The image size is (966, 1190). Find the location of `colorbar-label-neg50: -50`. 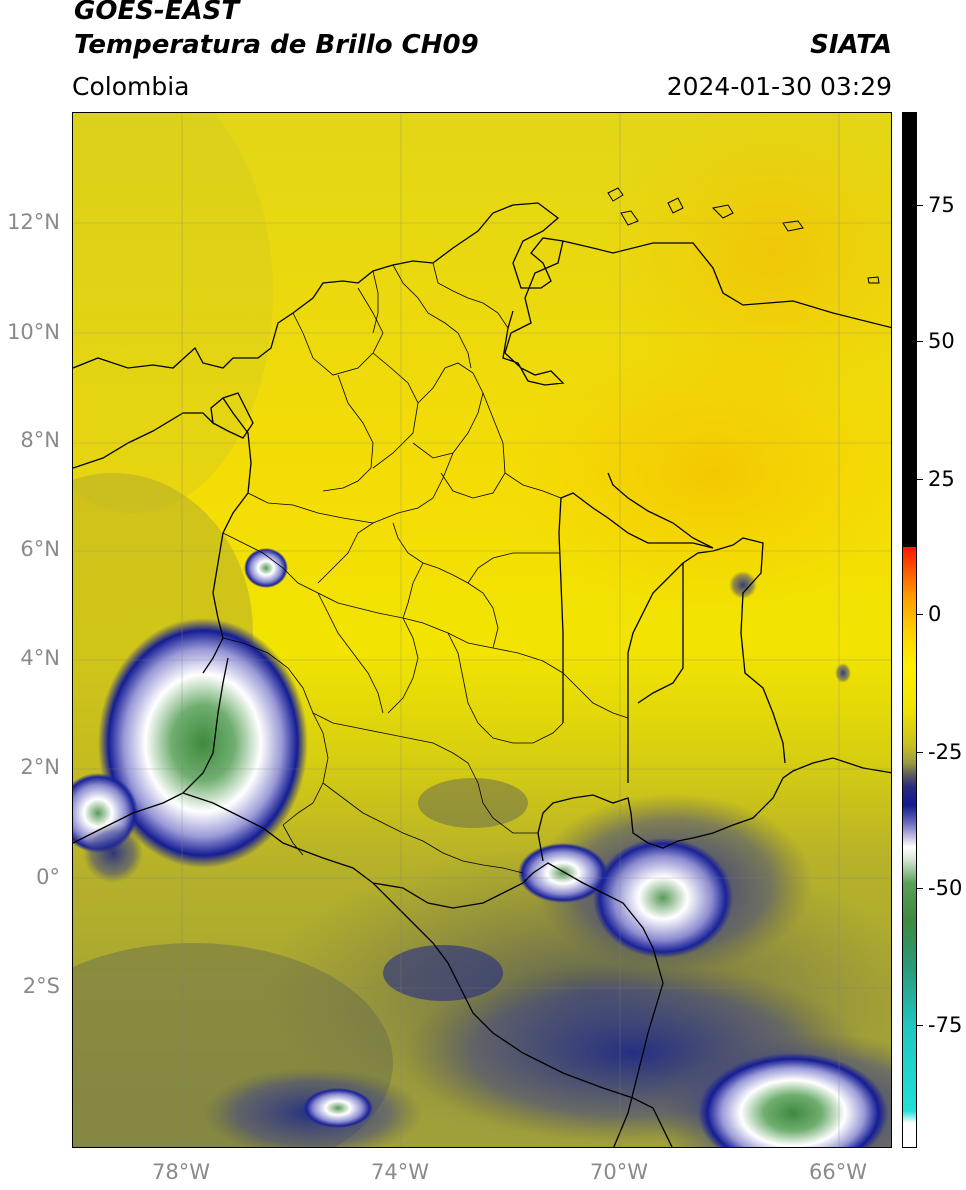

colorbar-label-neg50: -50 is located at coordinates (945, 888).